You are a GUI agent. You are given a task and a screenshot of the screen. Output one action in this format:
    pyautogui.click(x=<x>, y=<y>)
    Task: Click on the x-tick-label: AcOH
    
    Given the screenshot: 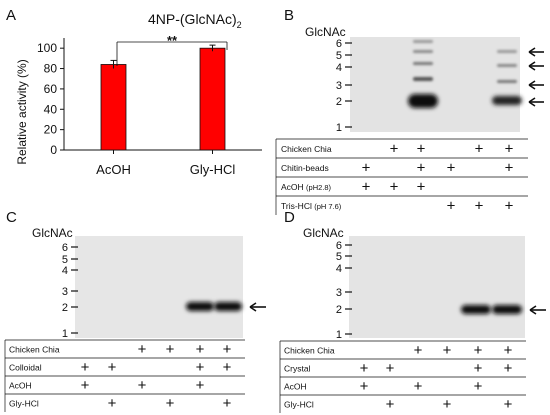 What is the action you would take?
    pyautogui.click(x=113, y=169)
    